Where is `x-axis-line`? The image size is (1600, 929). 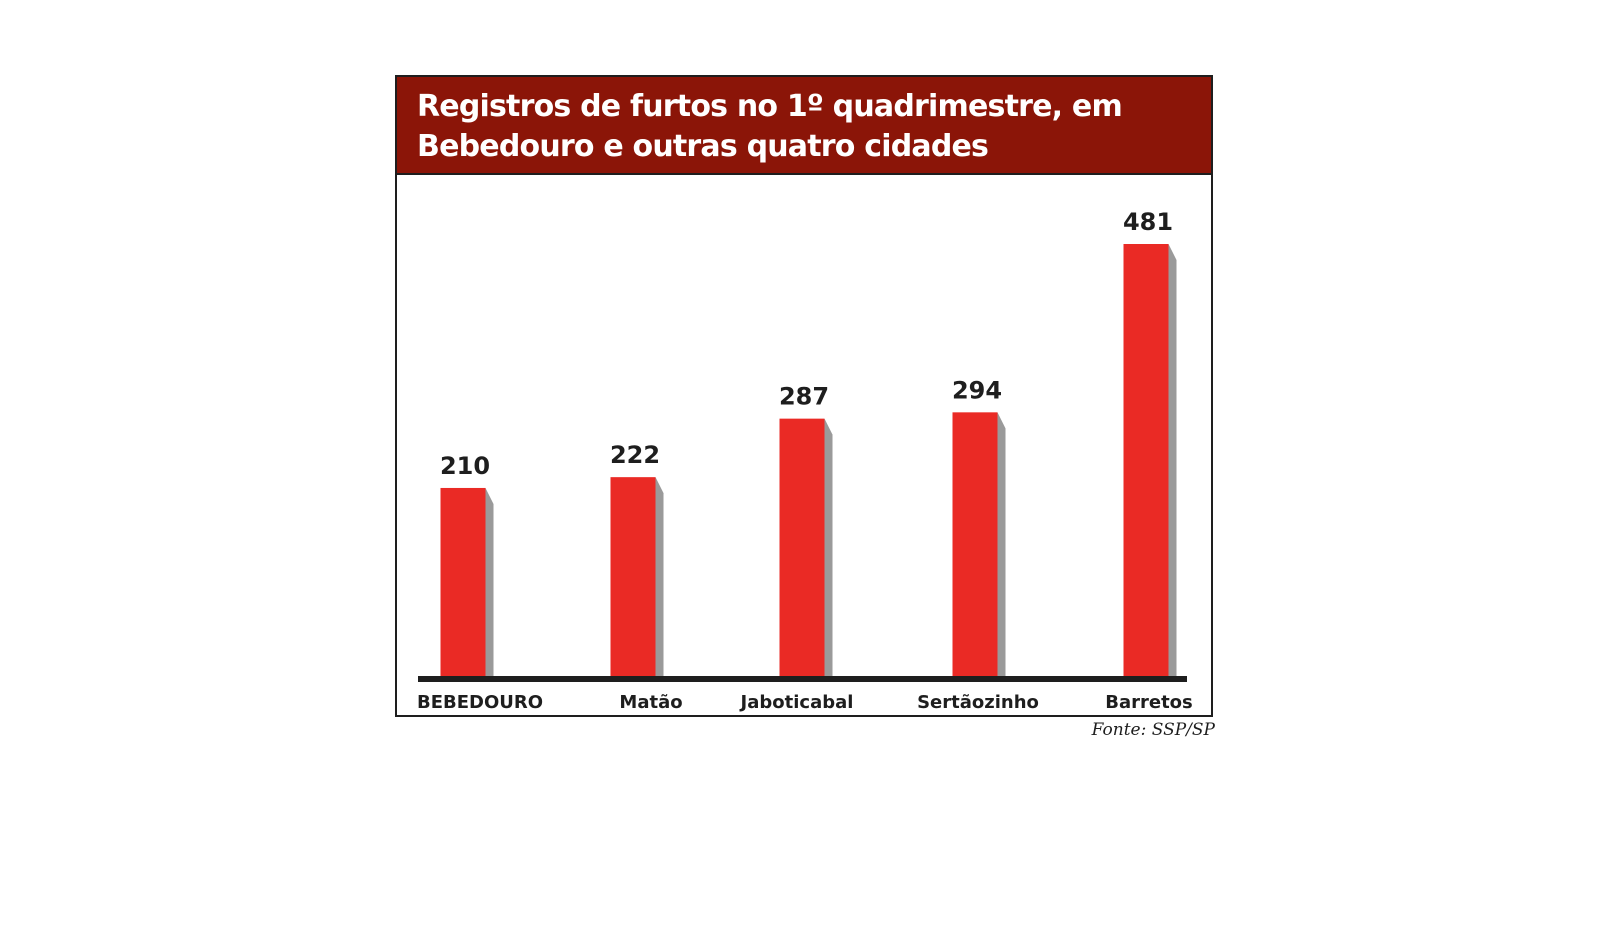 x-axis-line is located at coordinates (802, 679).